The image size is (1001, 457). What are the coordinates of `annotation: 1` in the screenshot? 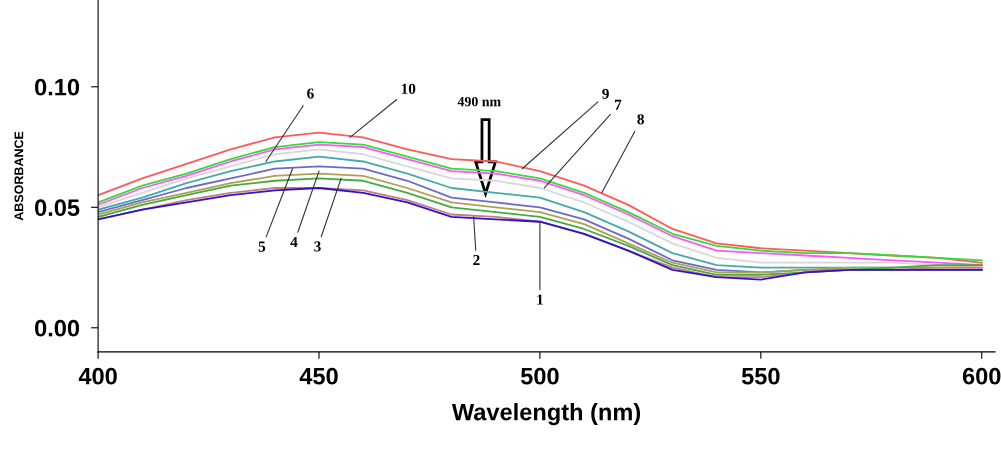 It's located at (540, 299).